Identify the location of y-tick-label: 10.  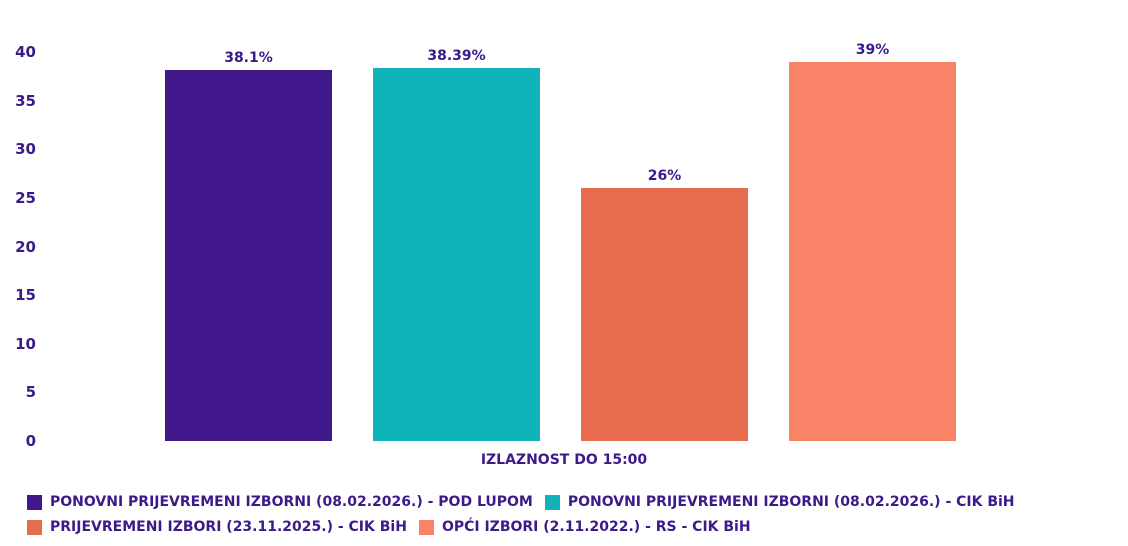
(25, 343).